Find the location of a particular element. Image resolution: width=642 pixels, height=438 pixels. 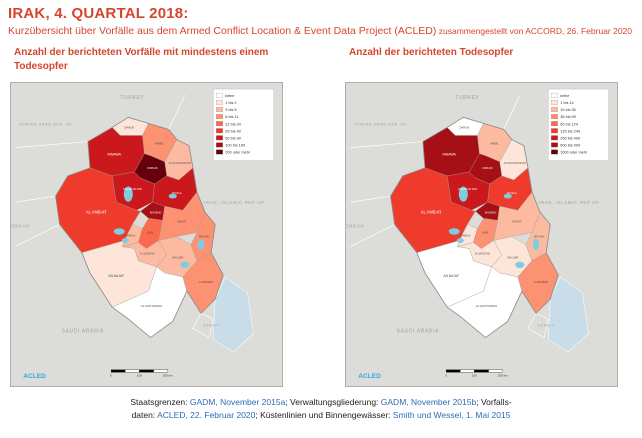

scale-label: 0 is located at coordinates (446, 375).